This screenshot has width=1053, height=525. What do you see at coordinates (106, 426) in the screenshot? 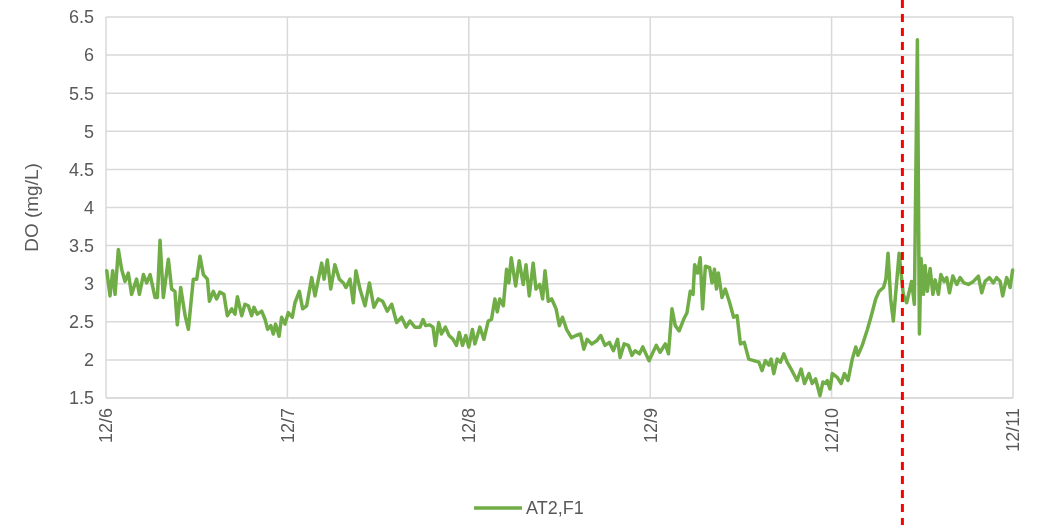
I see `x-tick-label: 12/6` at bounding box center [106, 426].